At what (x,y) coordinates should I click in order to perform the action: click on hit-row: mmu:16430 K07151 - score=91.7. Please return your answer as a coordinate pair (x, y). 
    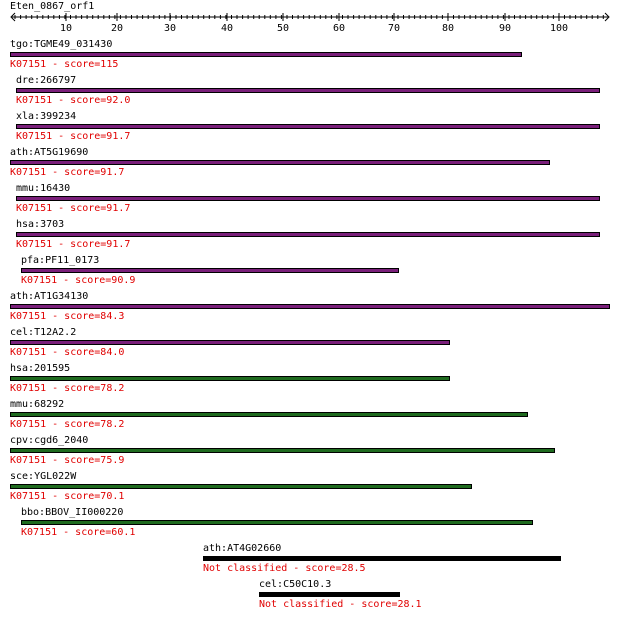
    Looking at the image, I should click on (308, 201).